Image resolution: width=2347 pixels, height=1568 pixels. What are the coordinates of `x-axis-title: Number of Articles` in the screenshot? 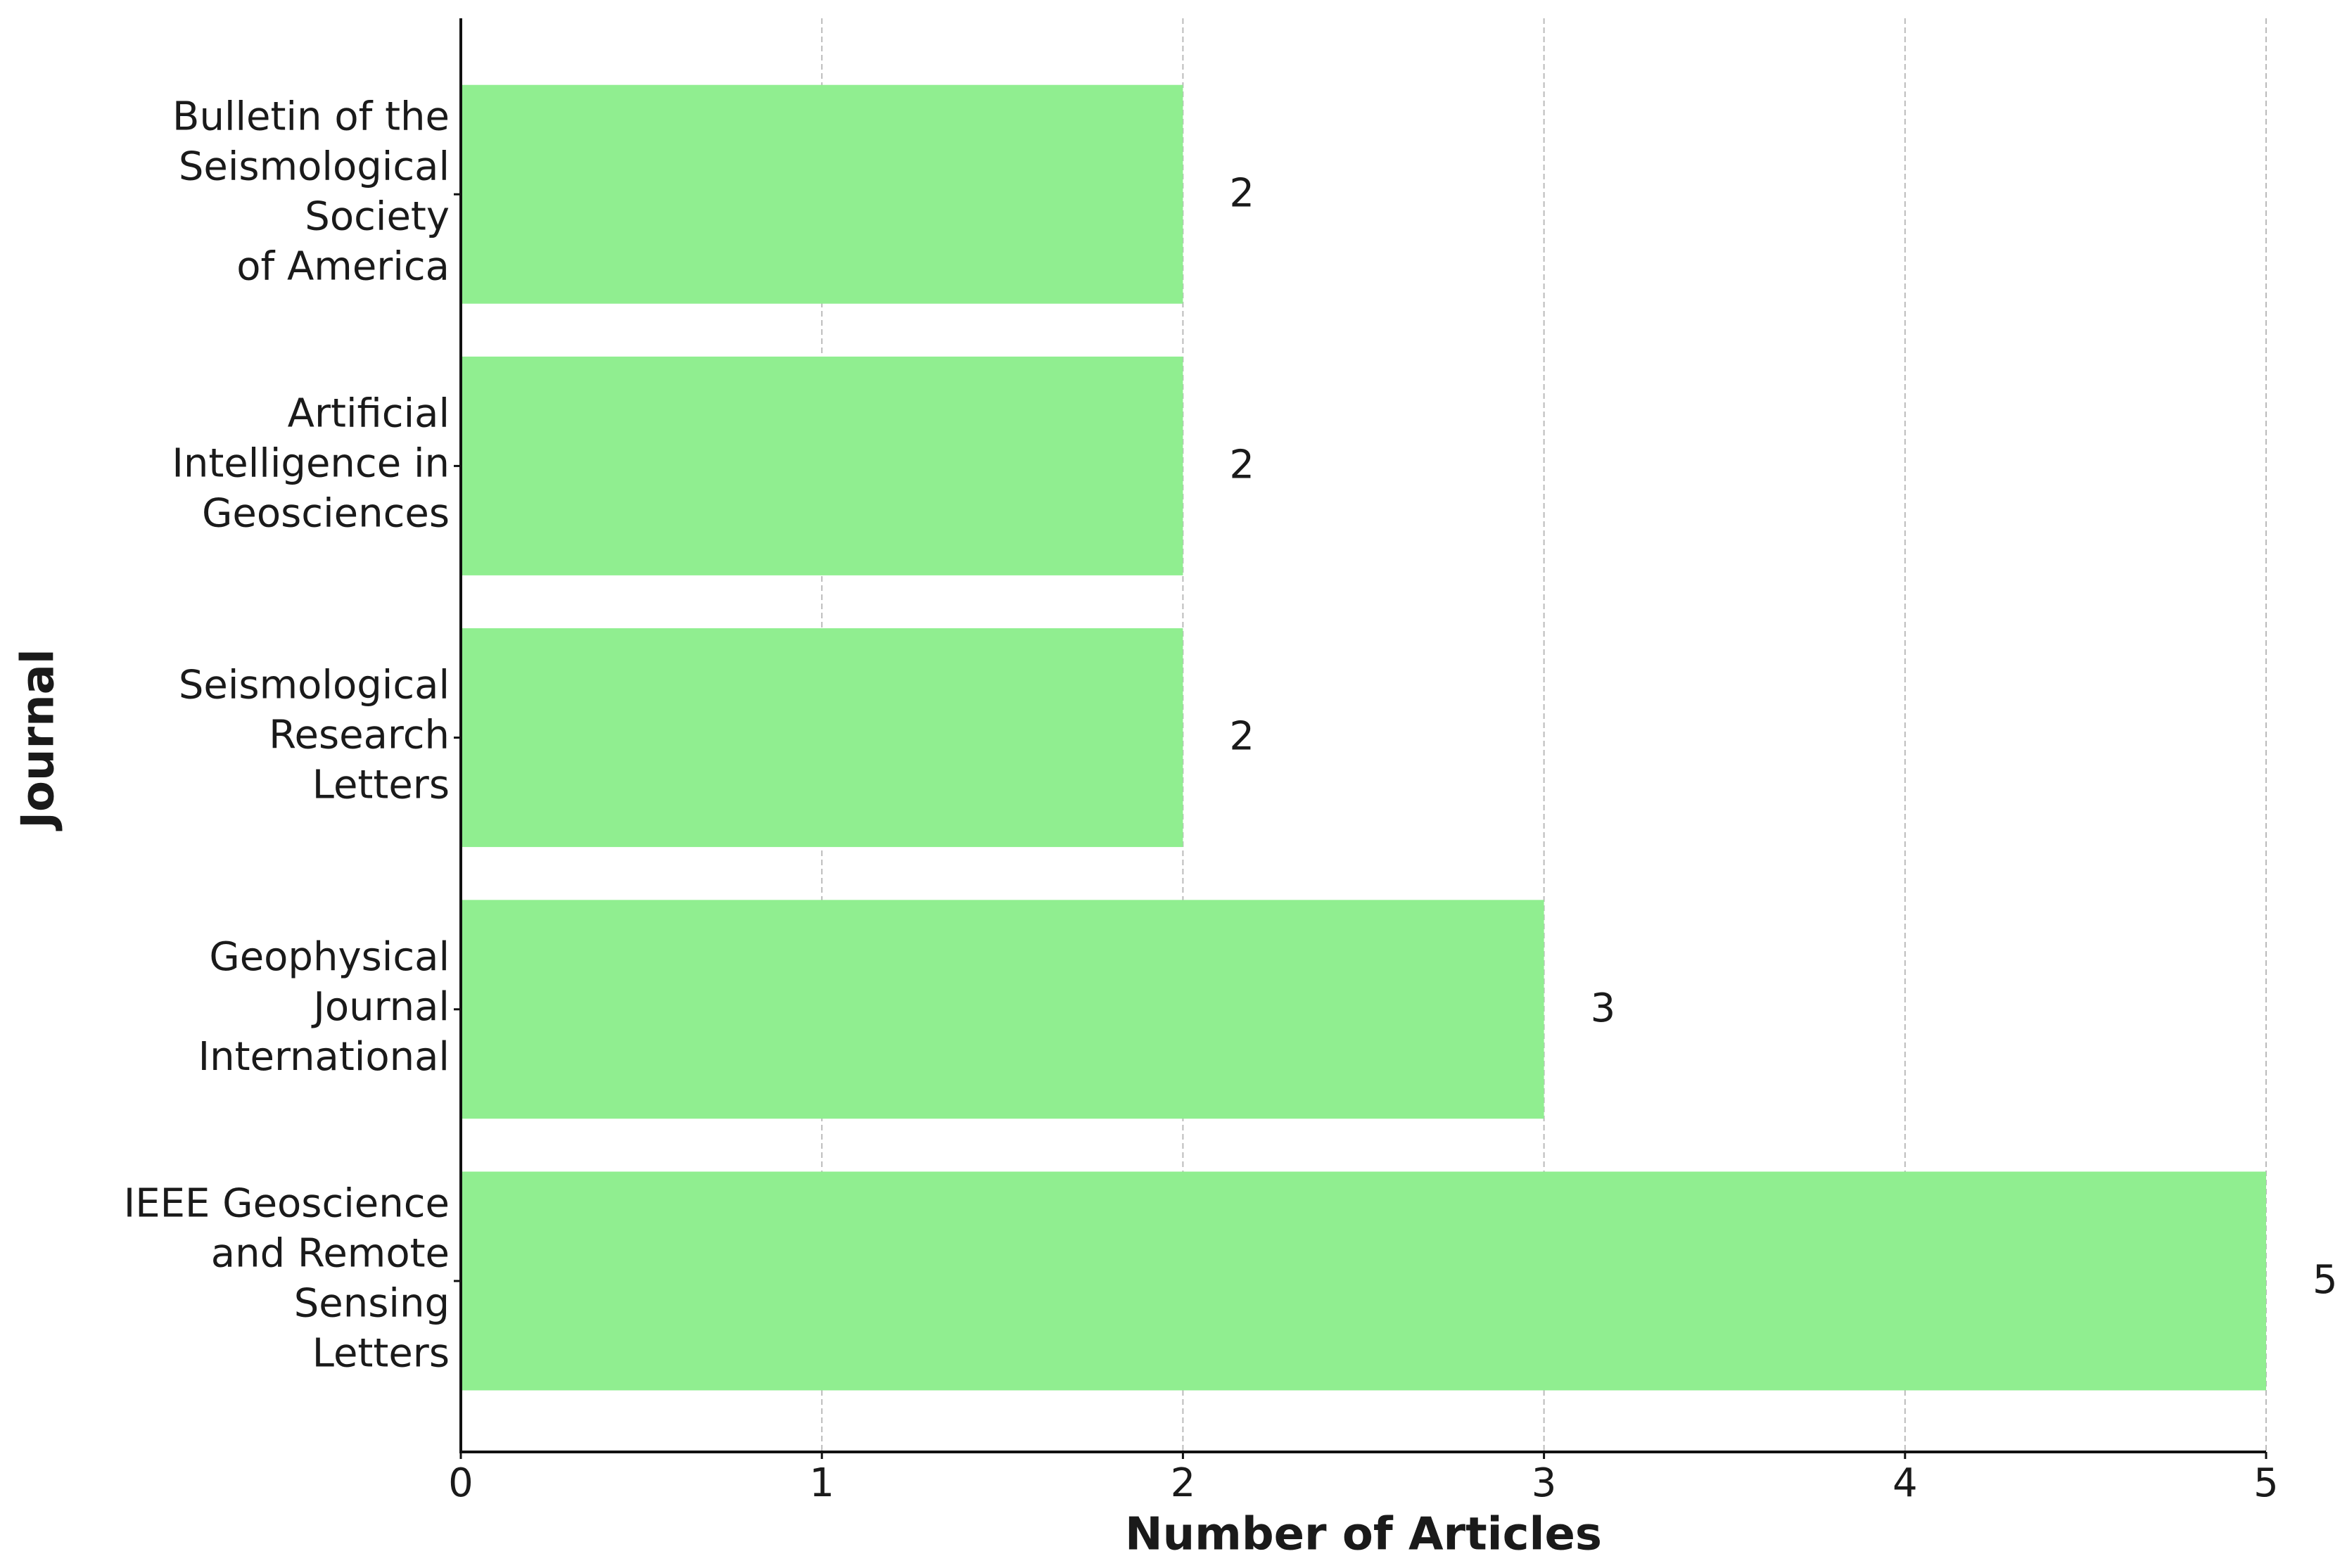 It's located at (1363, 1535).